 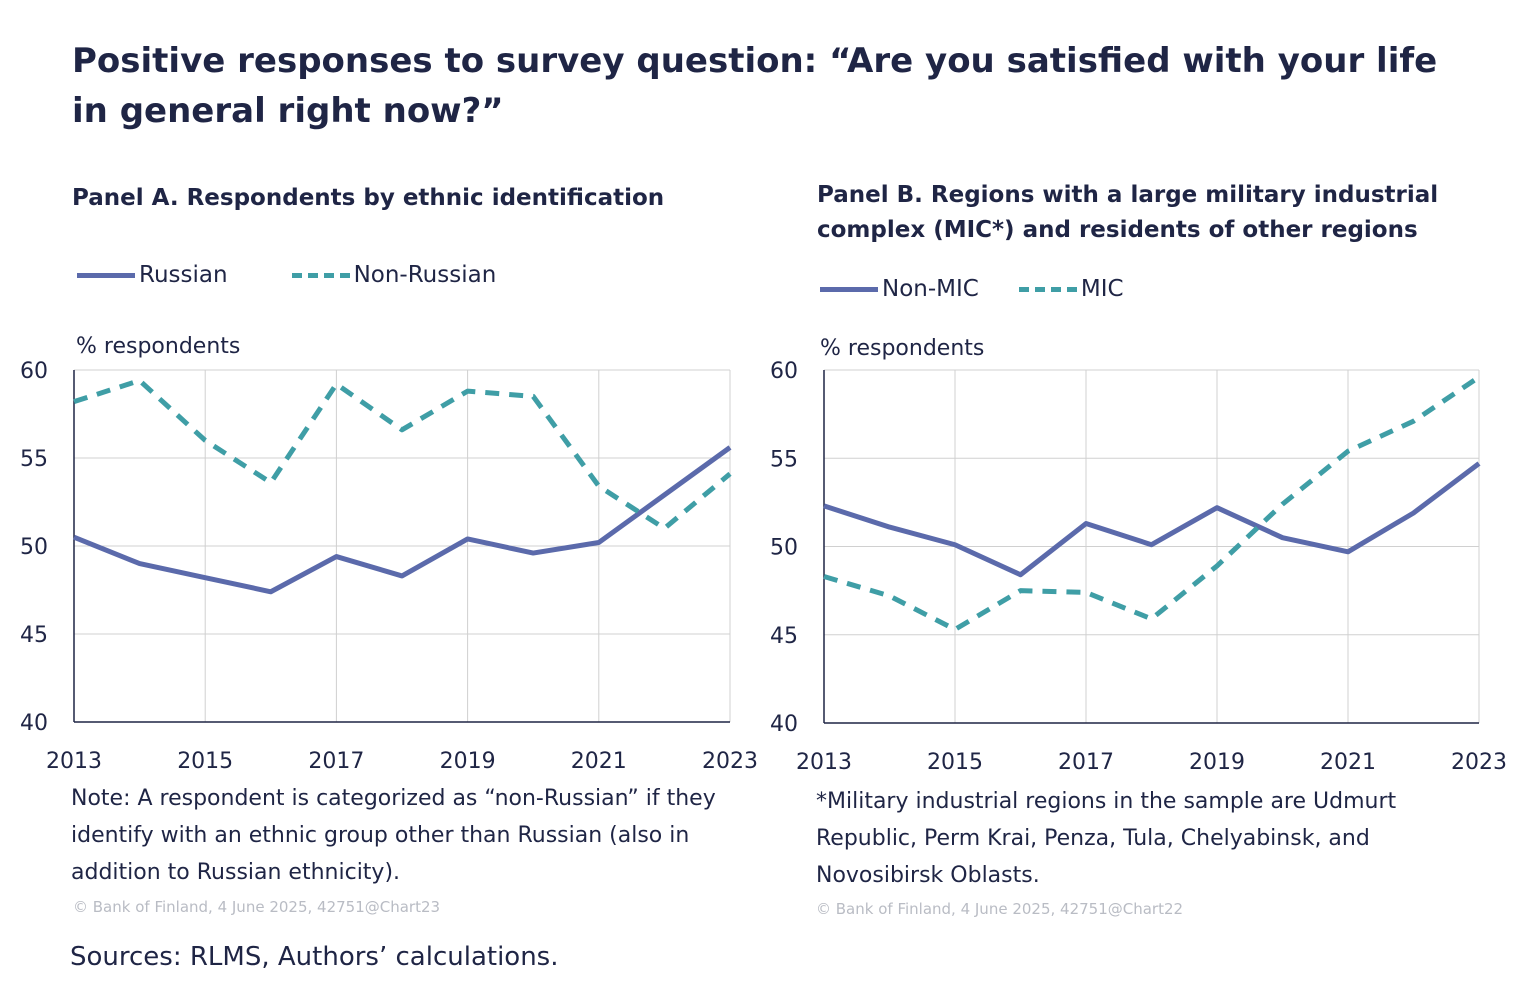 I want to click on legend-label: MIC, so click(x=1102, y=289).